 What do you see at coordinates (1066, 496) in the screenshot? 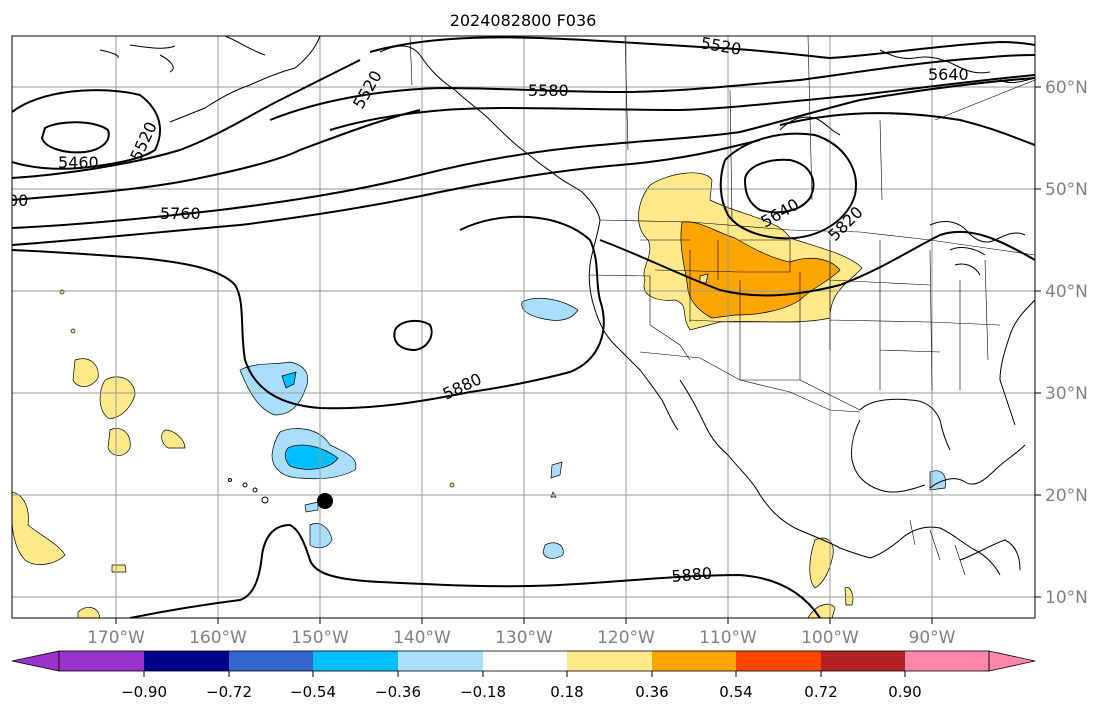
I see `latitude-label: 20°N` at bounding box center [1066, 496].